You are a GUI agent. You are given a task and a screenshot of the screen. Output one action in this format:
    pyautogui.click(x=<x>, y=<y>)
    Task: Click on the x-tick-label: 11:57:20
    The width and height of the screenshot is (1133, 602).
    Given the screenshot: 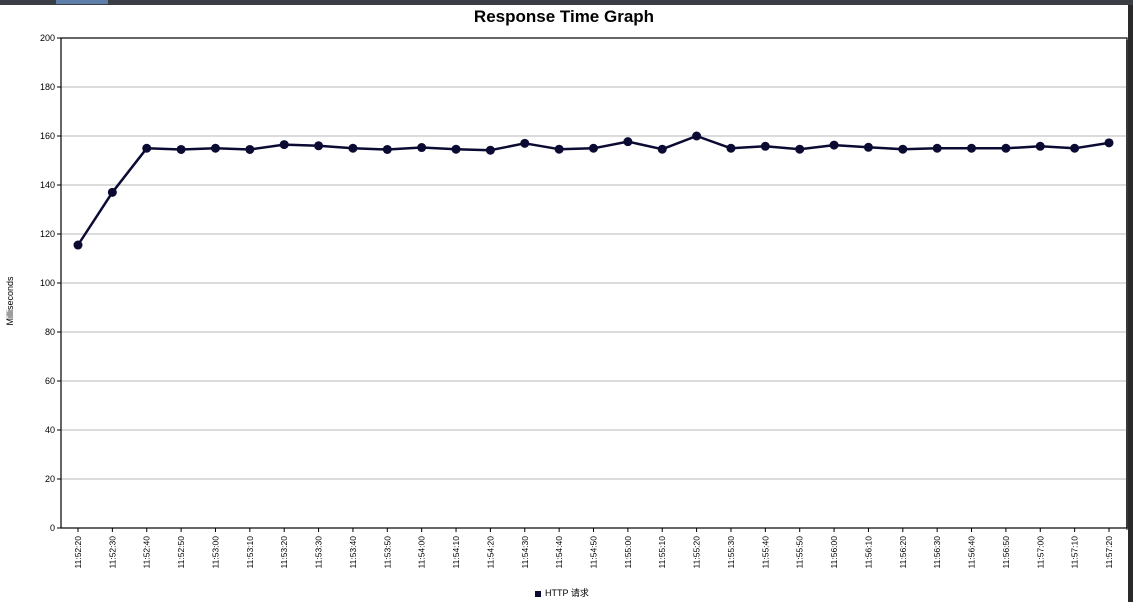 What is the action you would take?
    pyautogui.click(x=1109, y=552)
    